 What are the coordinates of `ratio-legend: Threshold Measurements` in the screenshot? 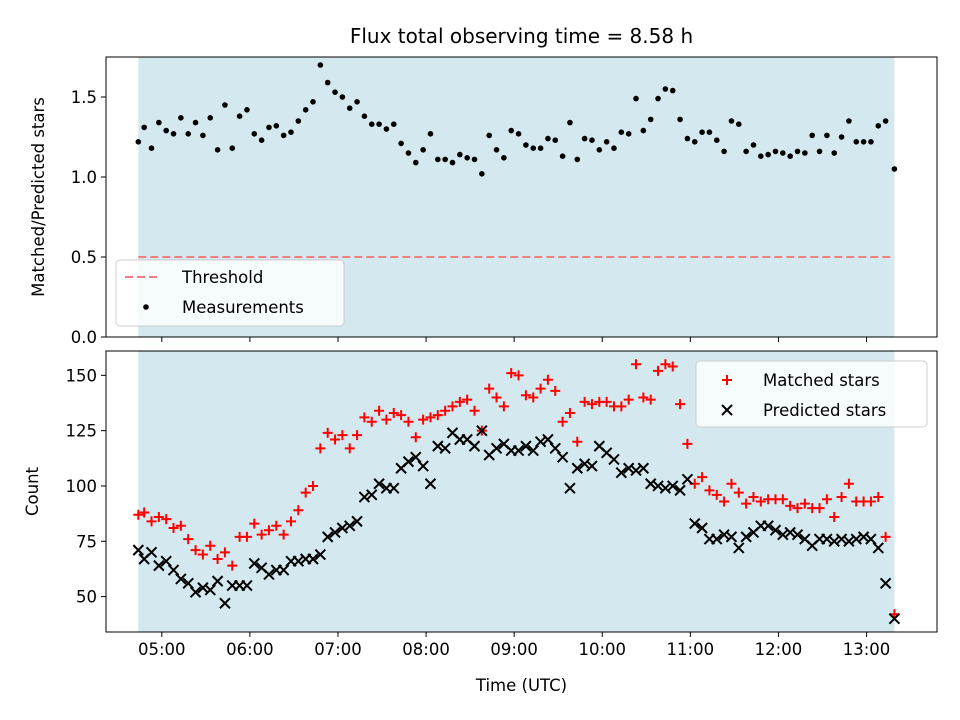 It's located at (230, 293).